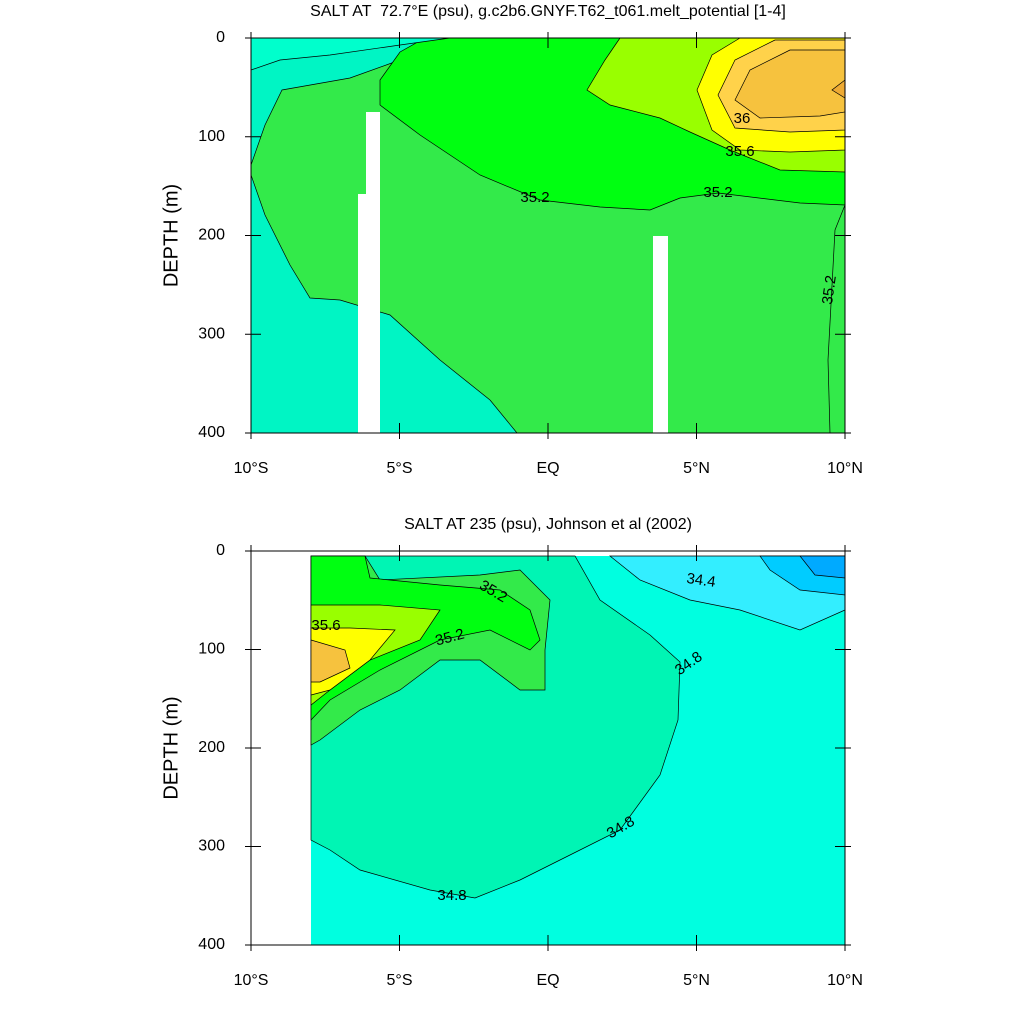  Describe the element at coordinates (451, 895) in the screenshot. I see `contour-label: 34.8` at that location.